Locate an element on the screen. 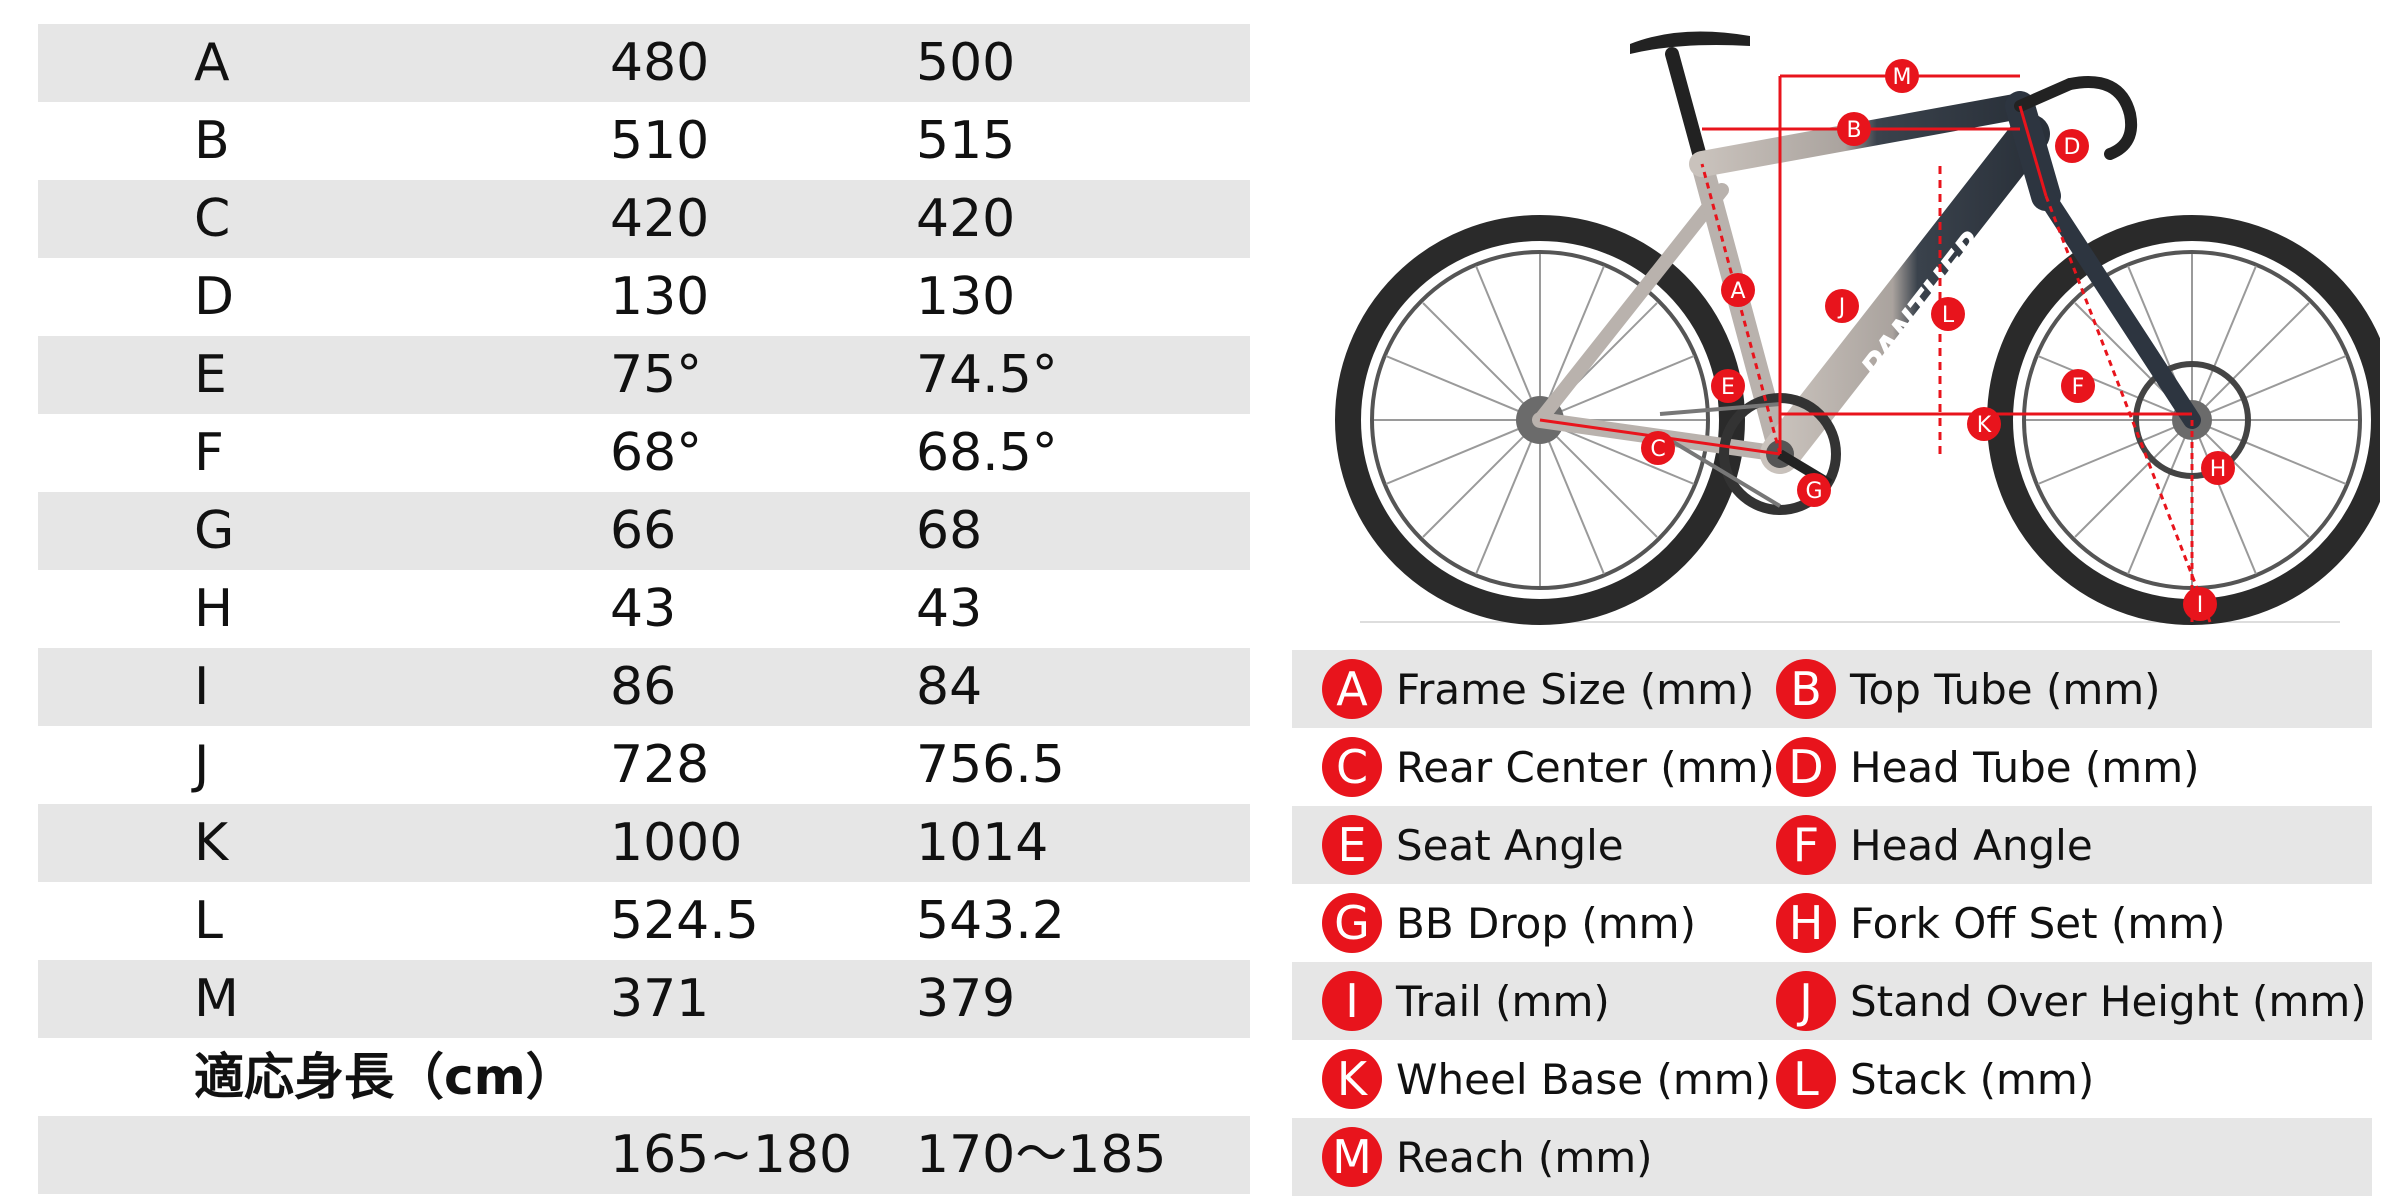  legend-label: Head Tube (mm) is located at coordinates (2025, 767).